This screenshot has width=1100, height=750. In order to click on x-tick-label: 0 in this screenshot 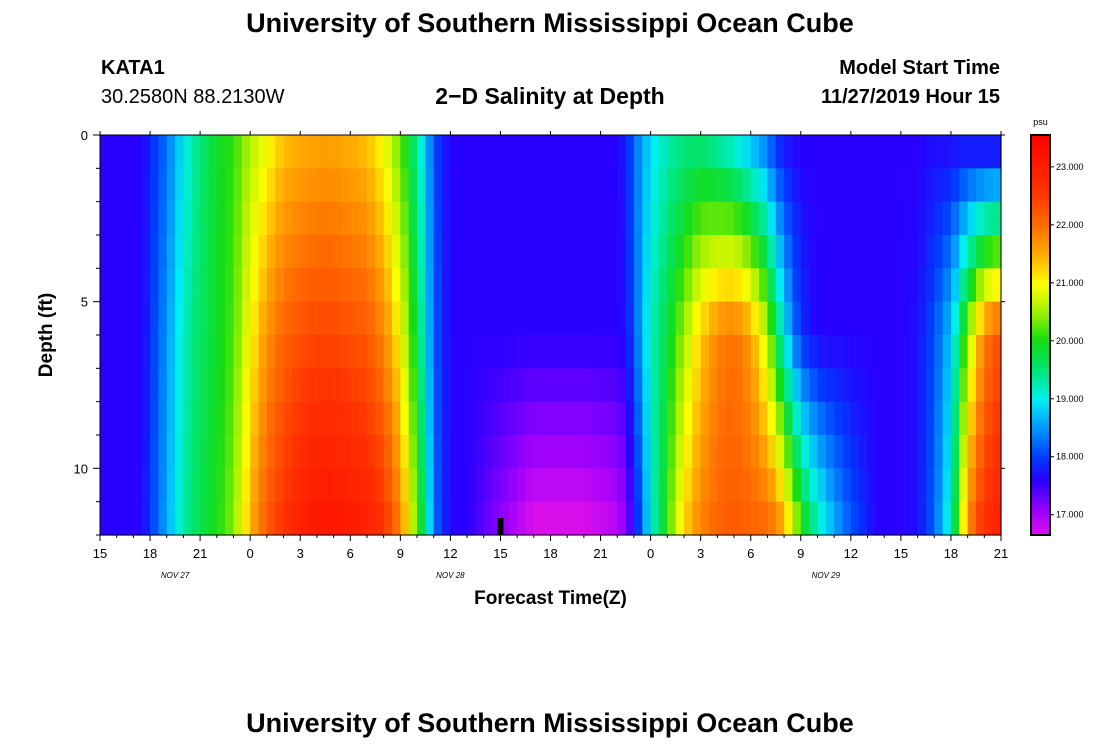, I will do `click(650, 553)`.